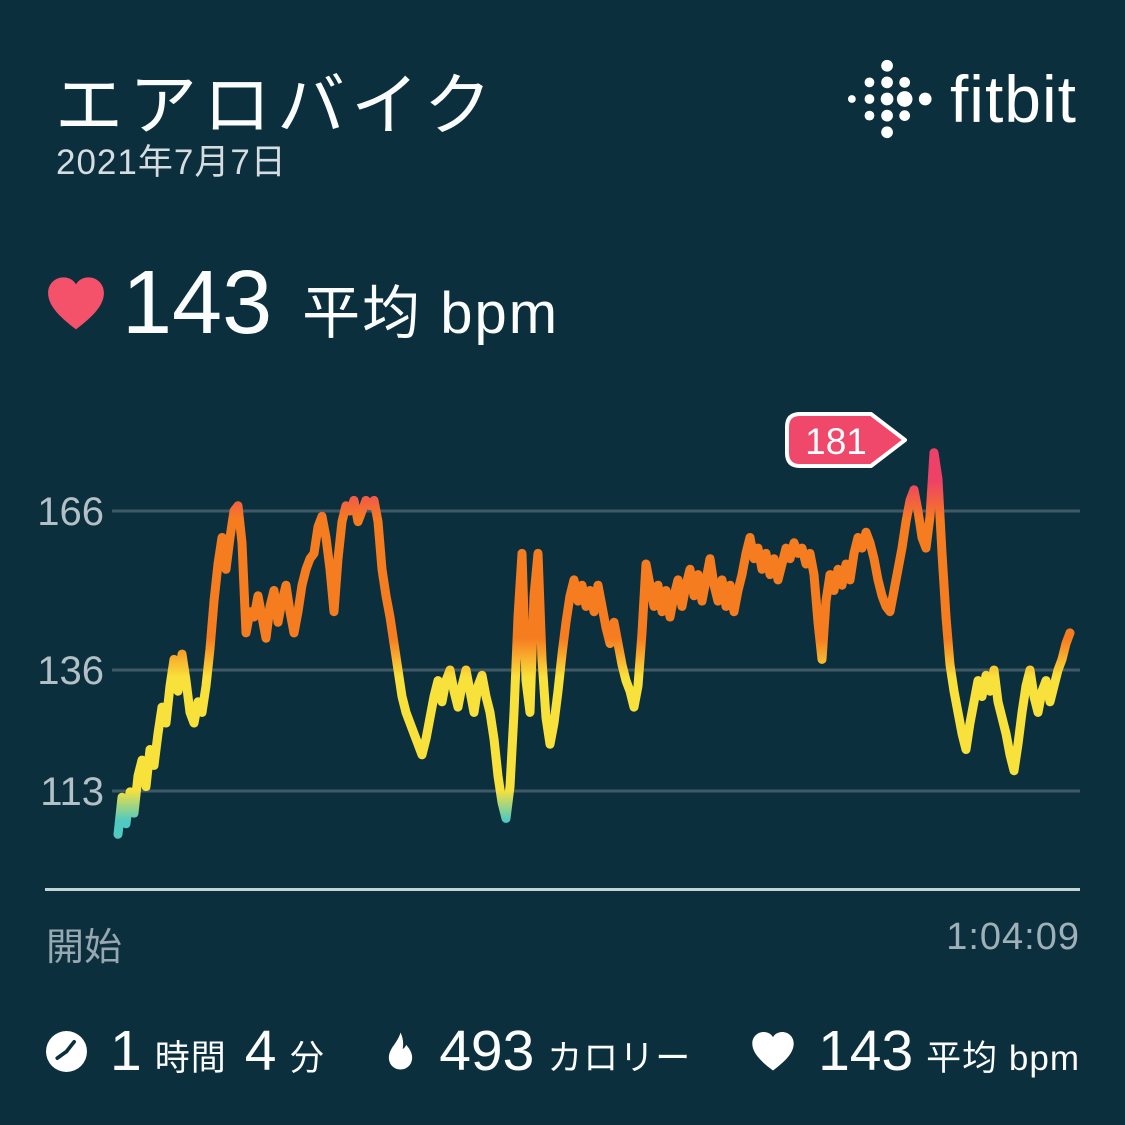  I want to click on duration-minutes-unit: 分, so click(307, 1058).